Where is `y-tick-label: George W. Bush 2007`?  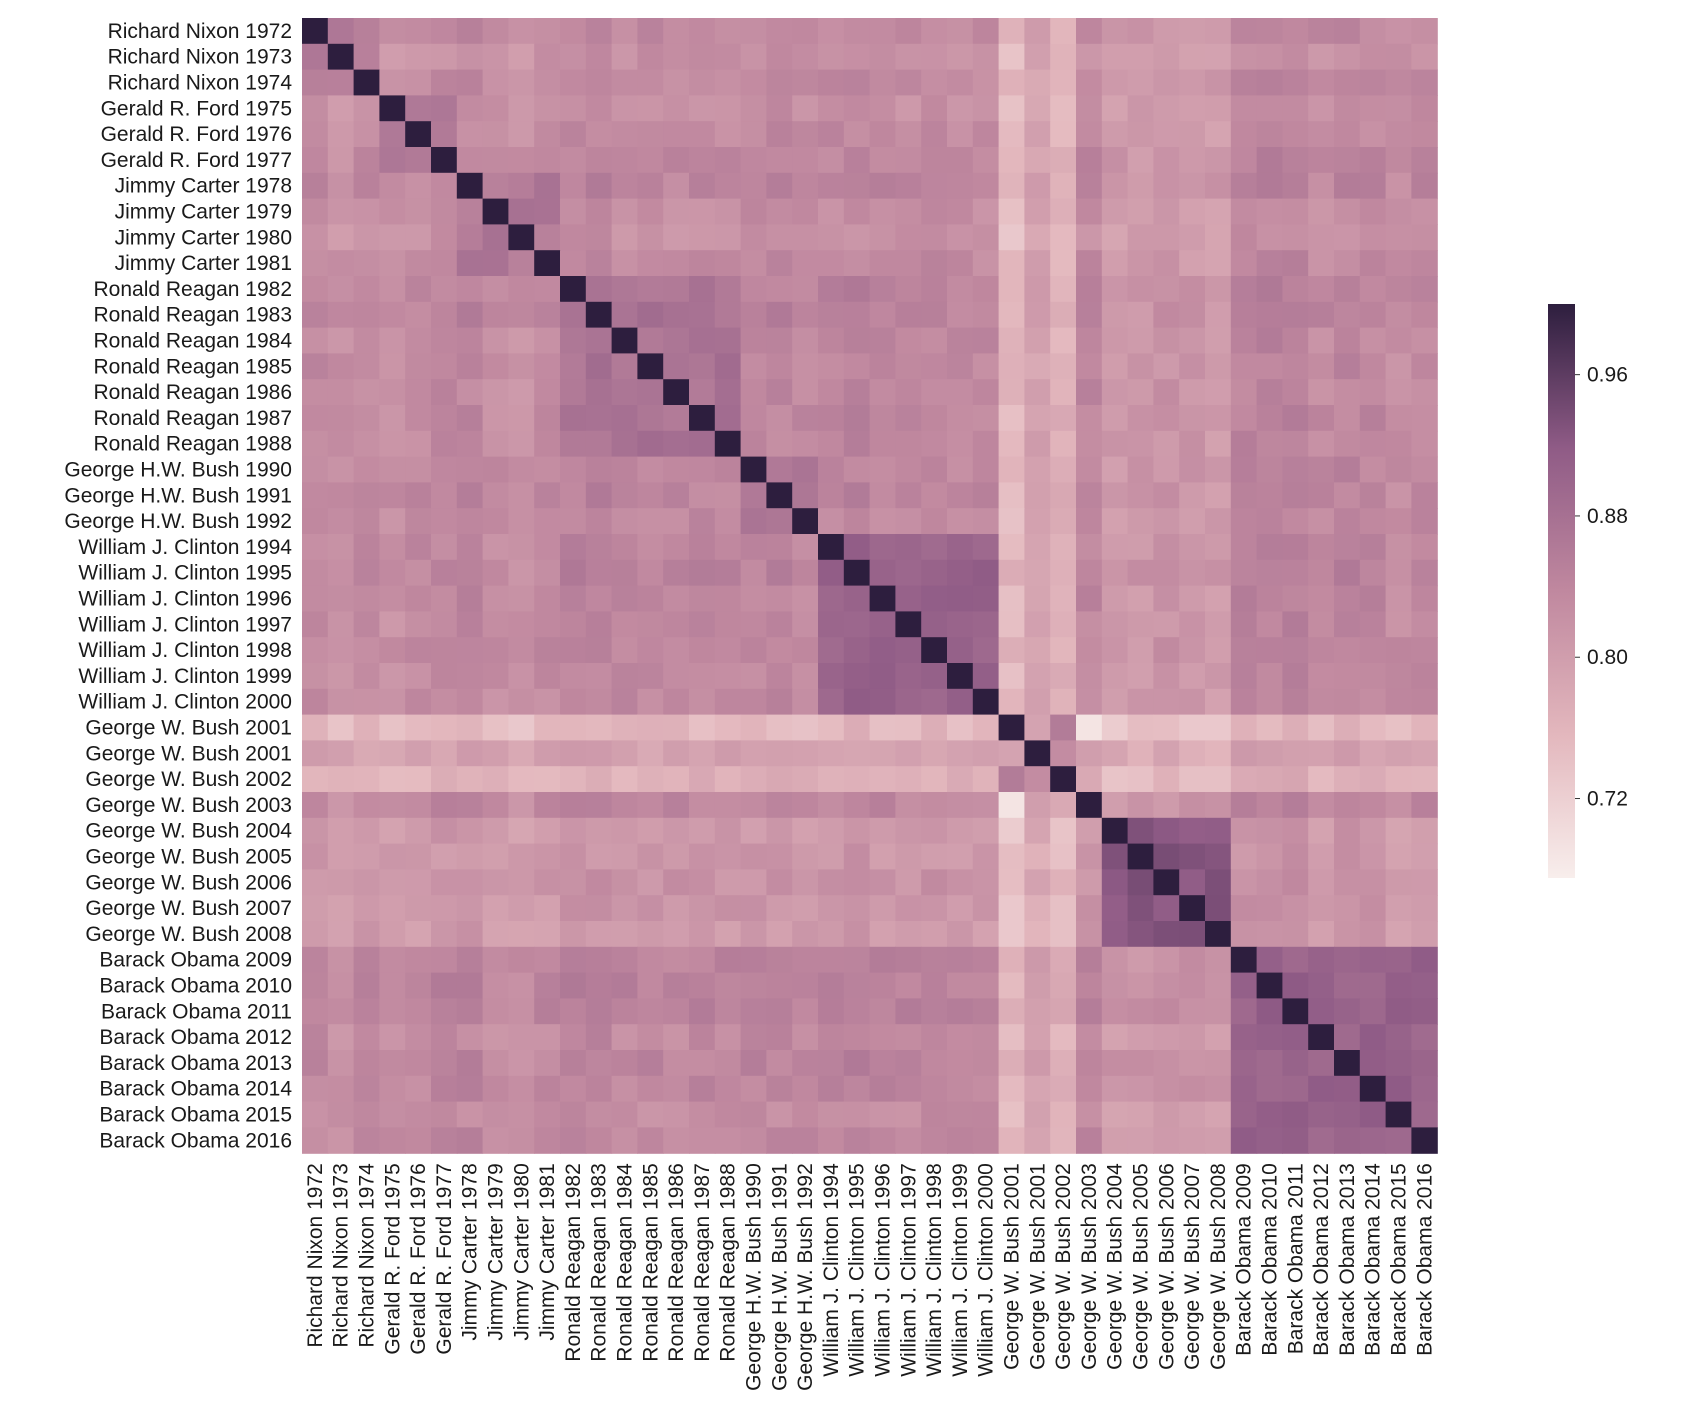
y-tick-label: George W. Bush 2007 is located at coordinates (188, 908).